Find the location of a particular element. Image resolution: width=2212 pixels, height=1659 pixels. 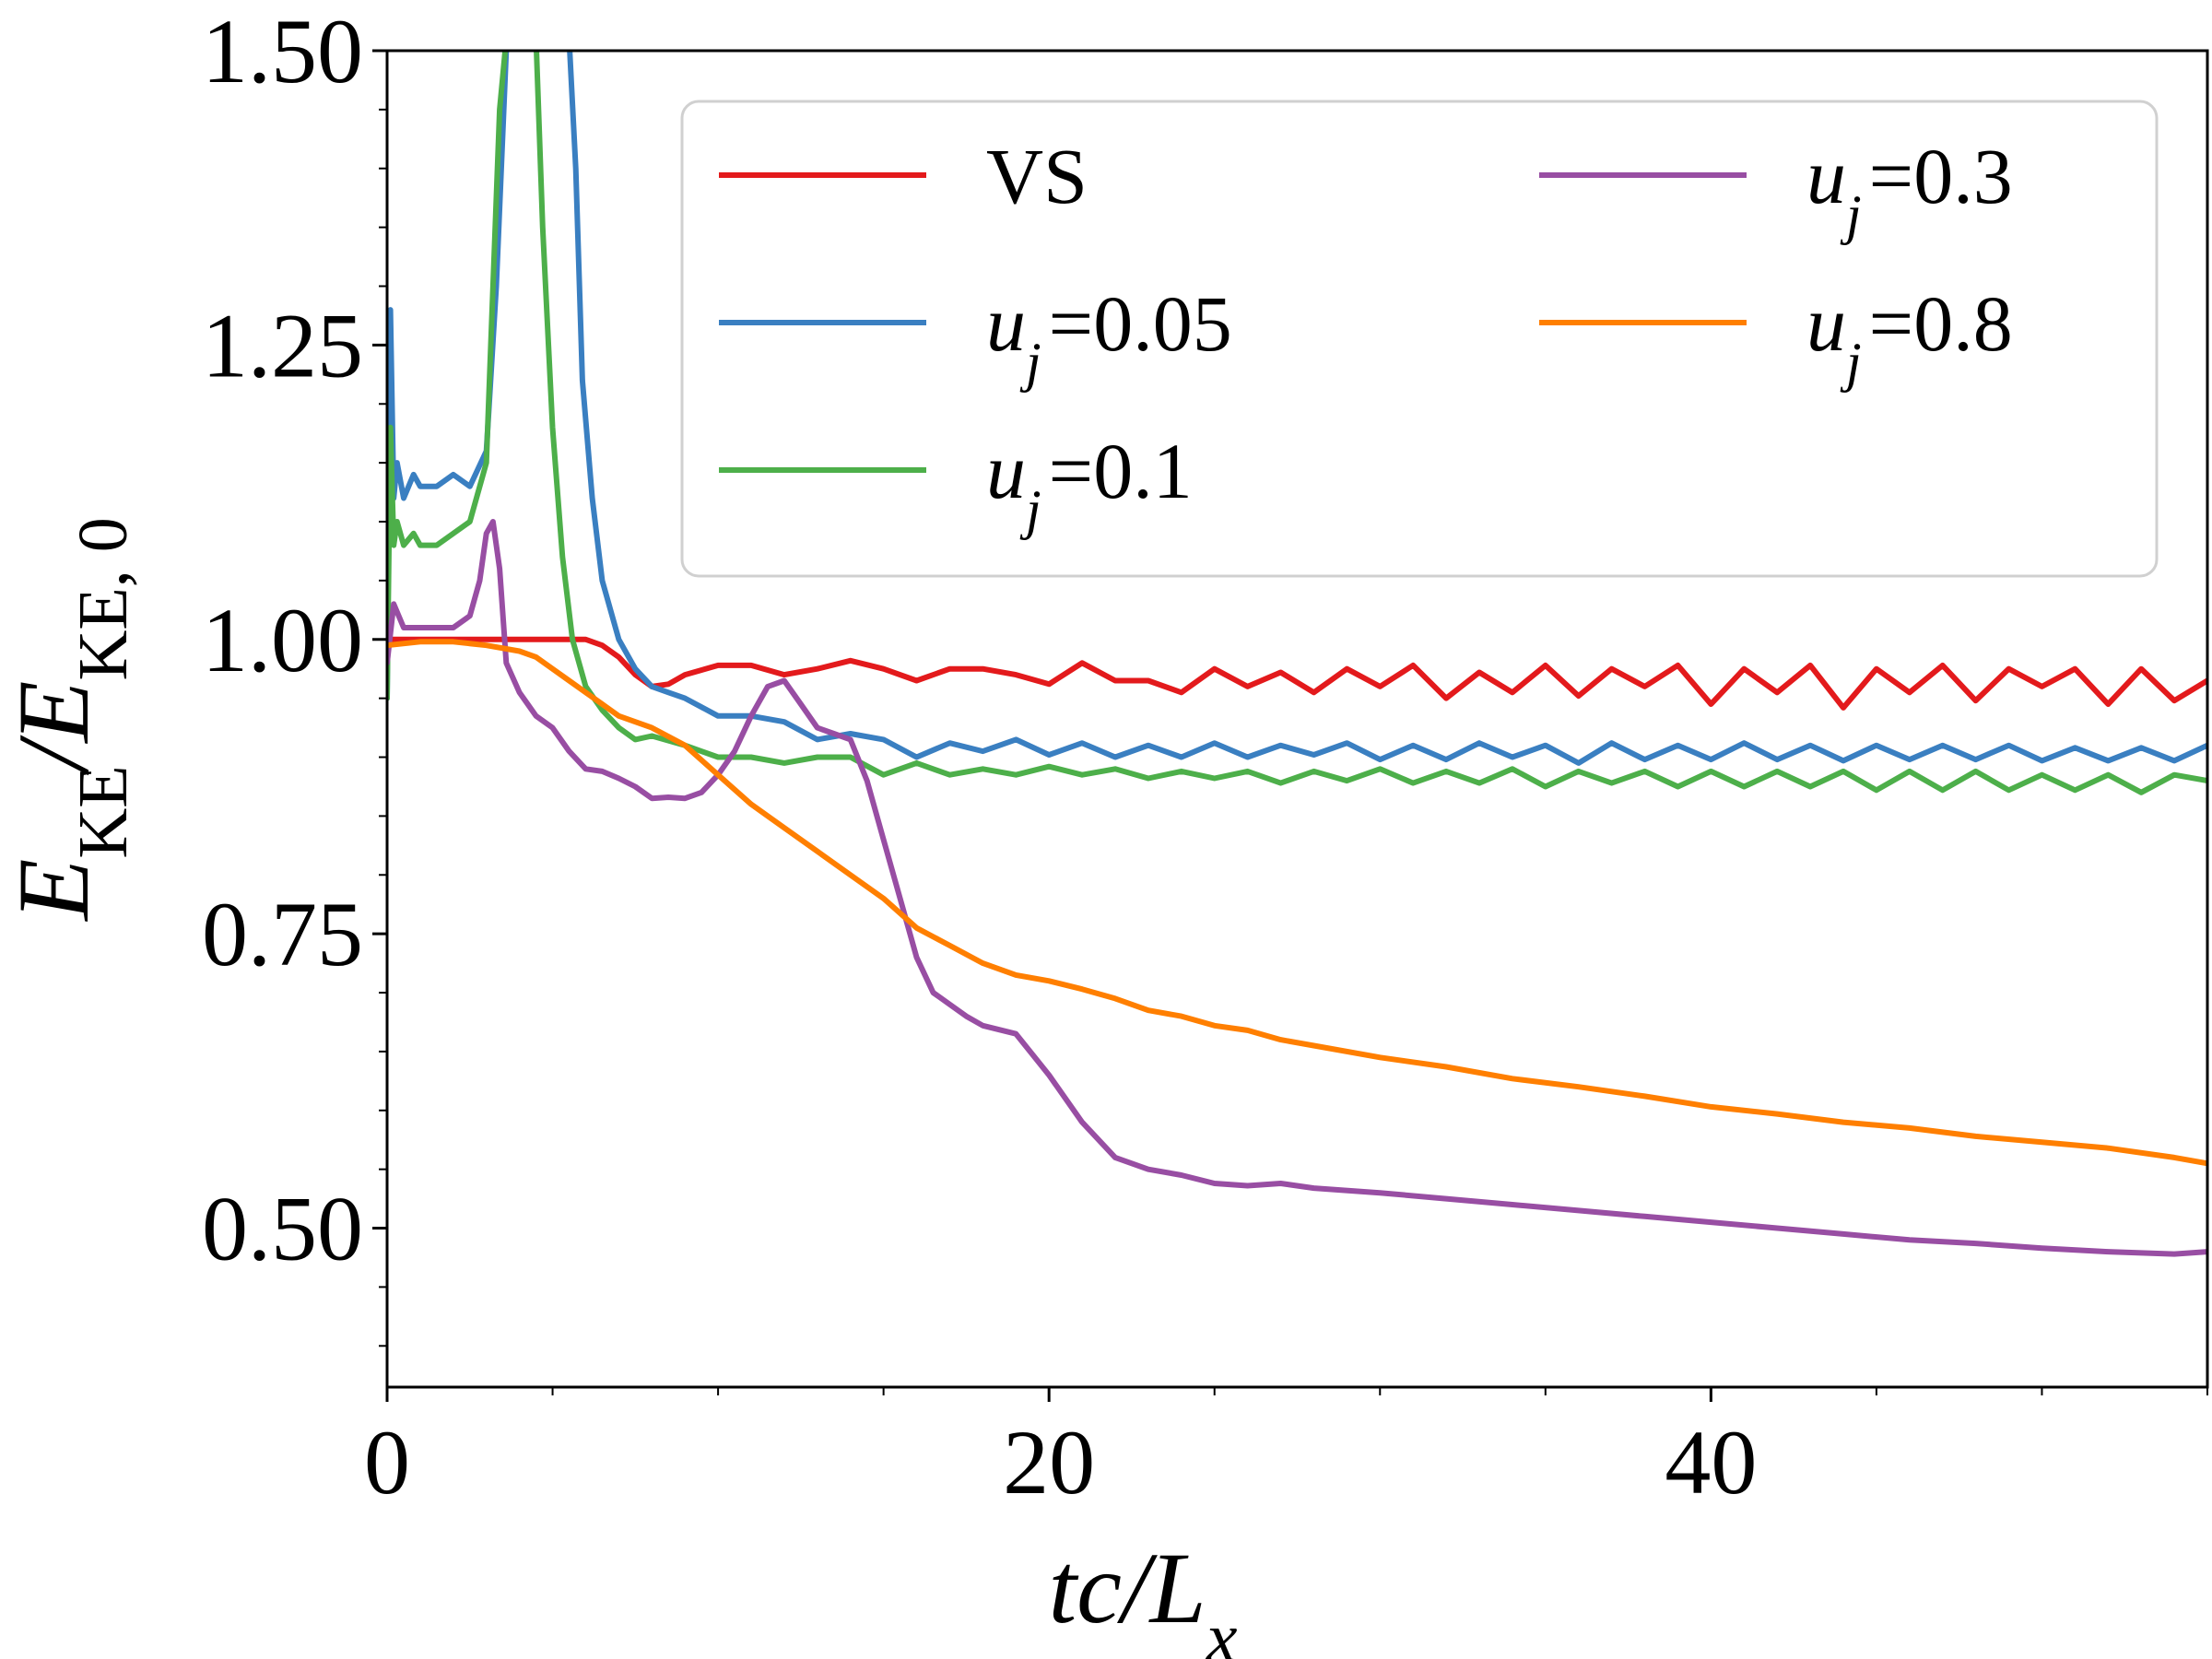

x-axis-label: tc/Lx is located at coordinates (1143, 1595).